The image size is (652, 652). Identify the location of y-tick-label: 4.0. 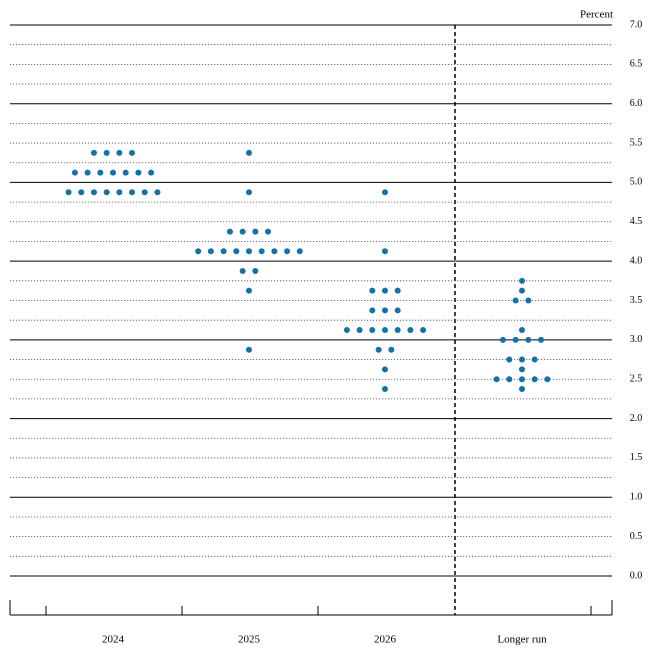
(636, 260).